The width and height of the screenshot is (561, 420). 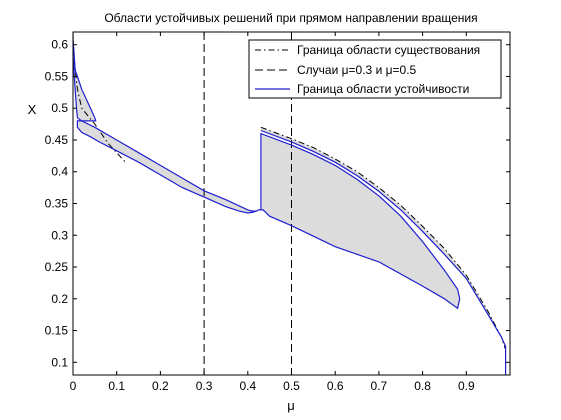 I want to click on y-tick-label: 0.6, so click(x=59, y=45).